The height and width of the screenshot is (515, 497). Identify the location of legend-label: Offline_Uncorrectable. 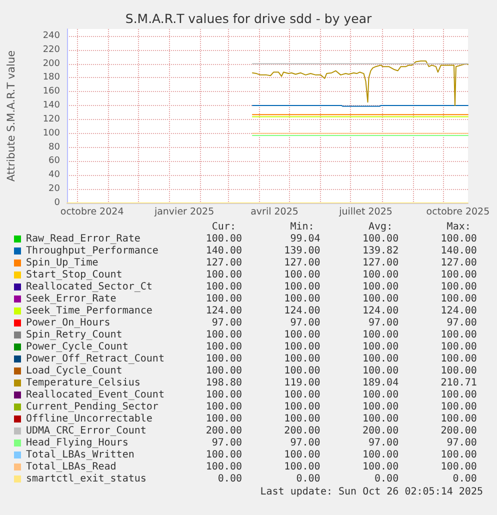
(89, 419).